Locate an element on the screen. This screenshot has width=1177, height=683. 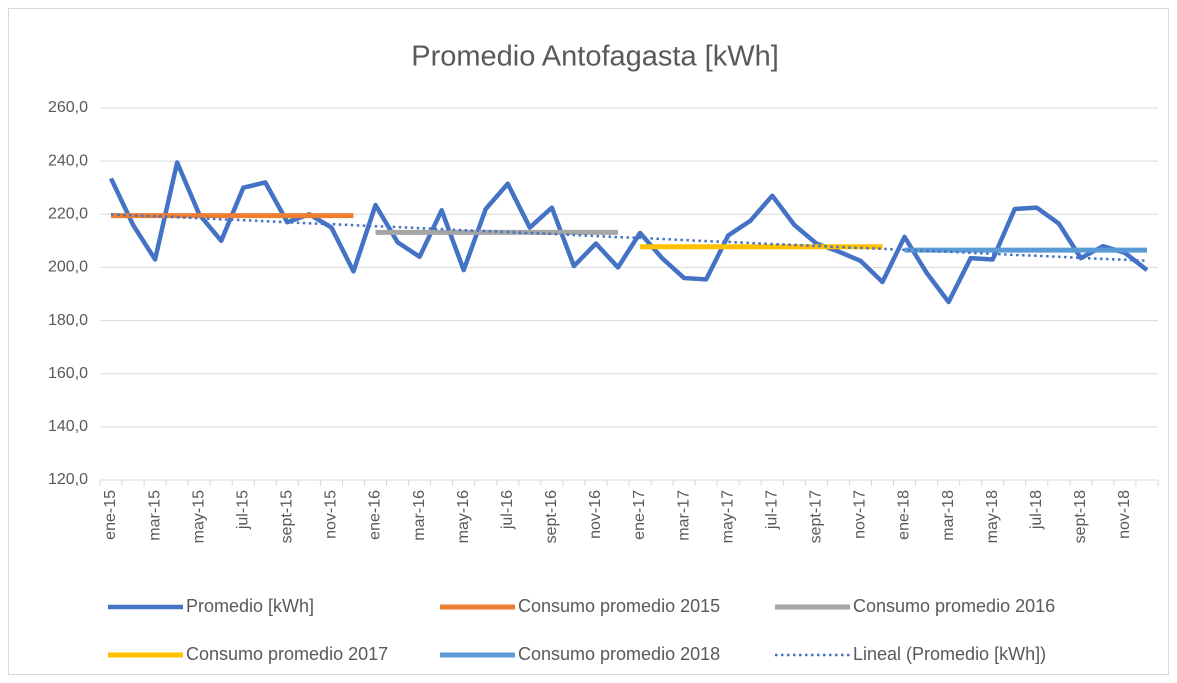
x-tick-label: nov-18 is located at coordinates (1124, 514).